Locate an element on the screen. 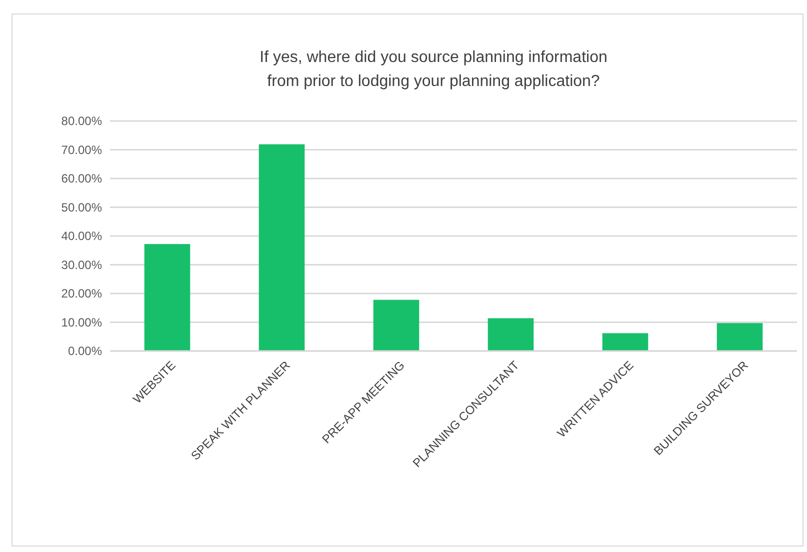  chart-title: If yes, where did you source planning information from prior to lodging your planning application? is located at coordinates (434, 69).